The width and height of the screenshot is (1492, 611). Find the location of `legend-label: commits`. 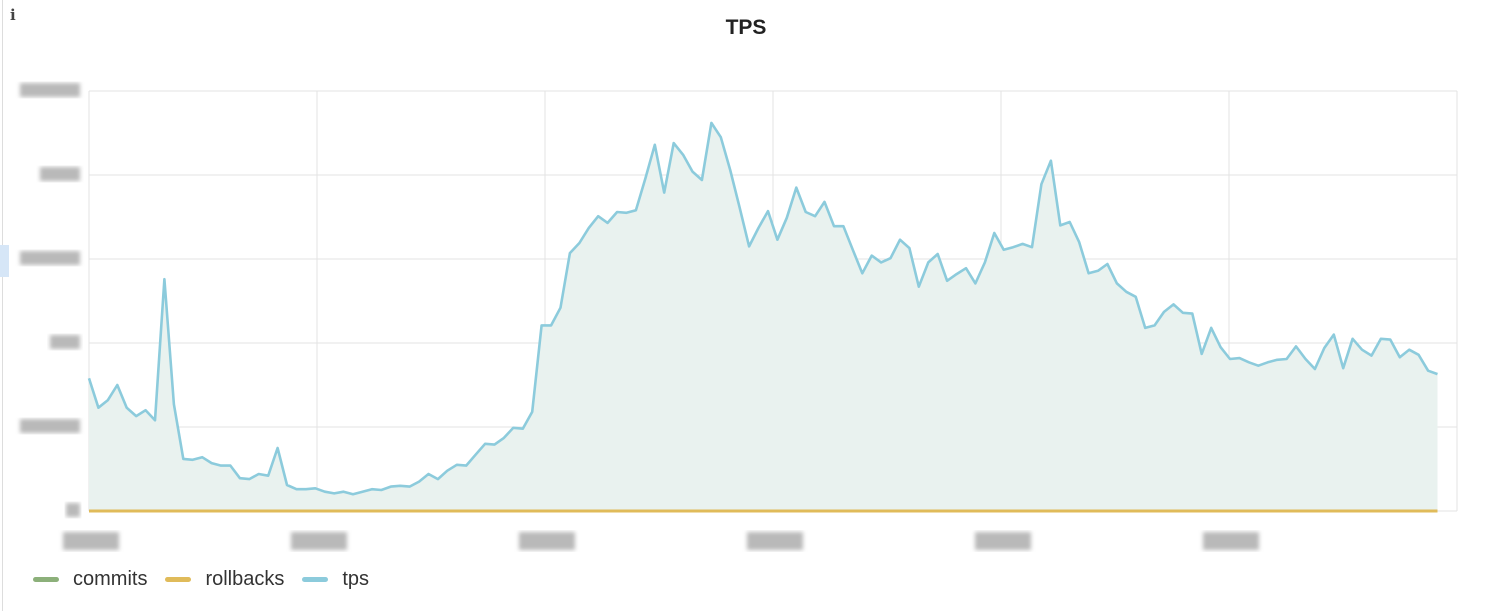

legend-label: commits is located at coordinates (110, 579).